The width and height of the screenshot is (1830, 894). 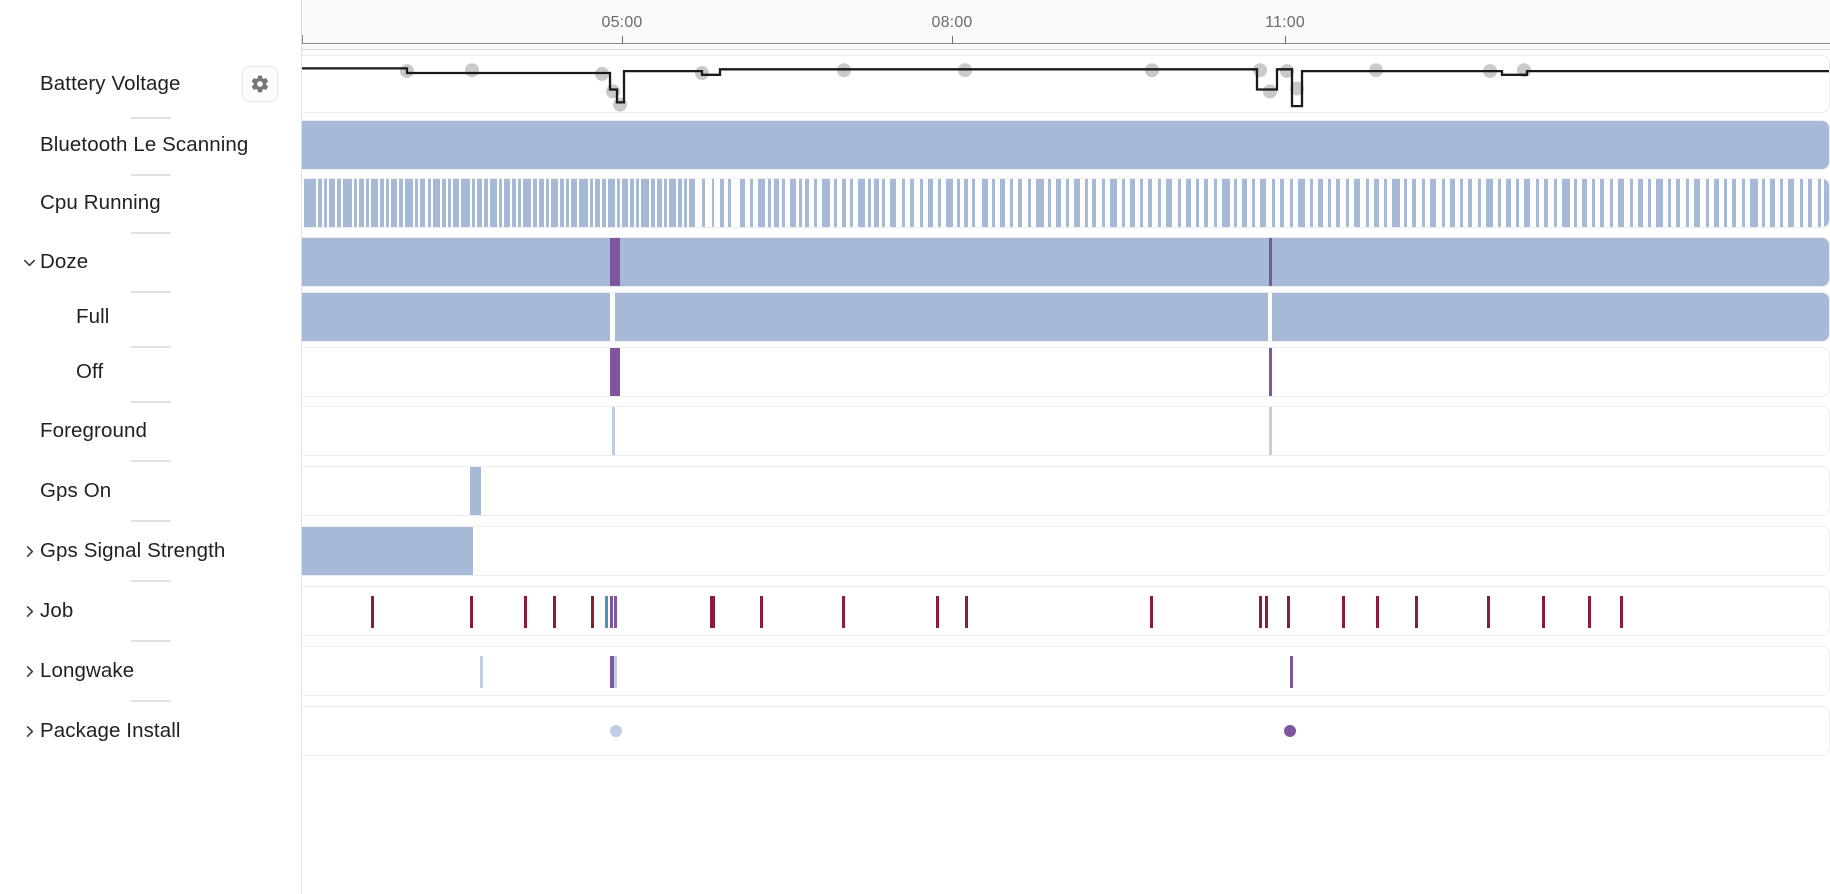 What do you see at coordinates (151, 145) in the screenshot?
I see `track-label-bluetooth-le-scanning: Bluetooth Le Scanning` at bounding box center [151, 145].